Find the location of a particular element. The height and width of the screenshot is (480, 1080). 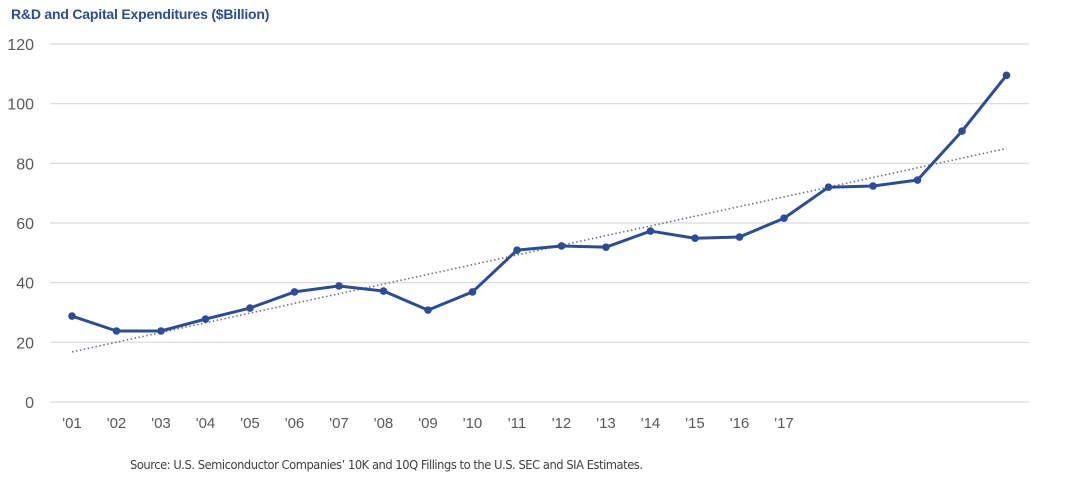

chart-title: R&D and Capital Expenditures ($Billion) is located at coordinates (140, 14).